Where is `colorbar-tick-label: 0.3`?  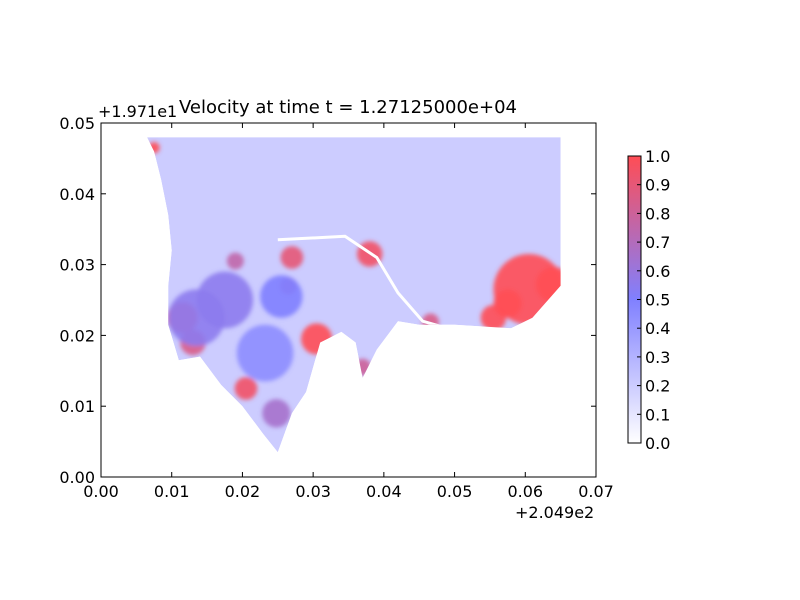 colorbar-tick-label: 0.3 is located at coordinates (657, 357).